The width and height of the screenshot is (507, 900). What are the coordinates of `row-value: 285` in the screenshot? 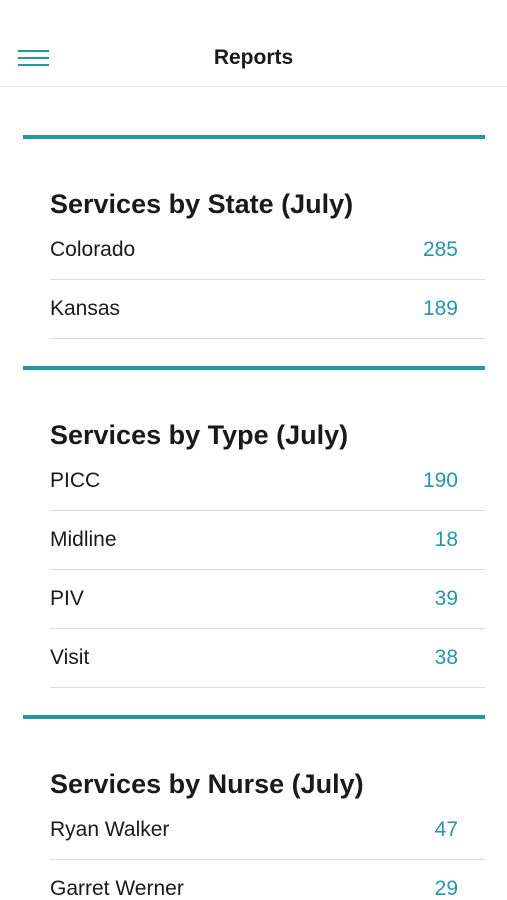 It's located at (440, 249).